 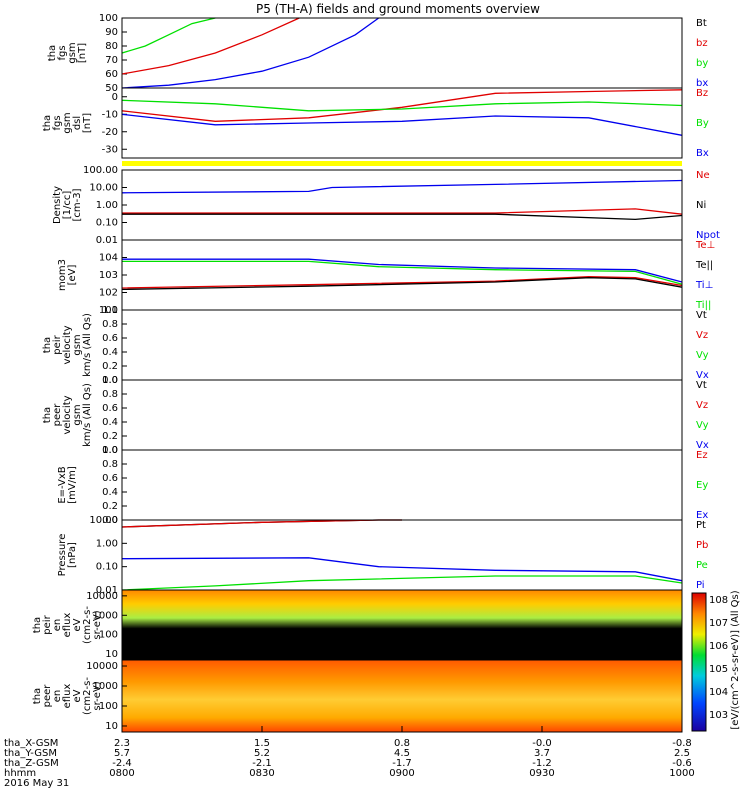 What do you see at coordinates (402, 743) in the screenshot?
I see `xaxis-value: 0.8` at bounding box center [402, 743].